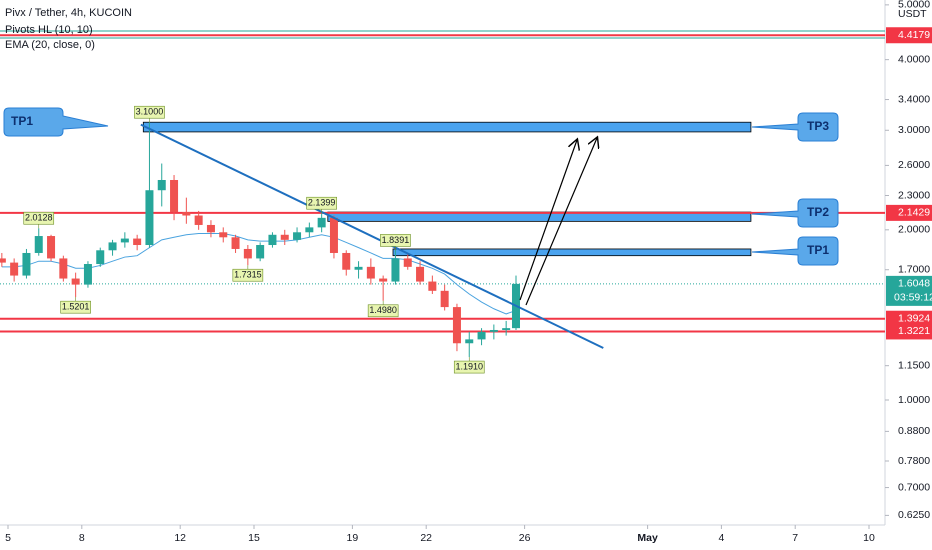  I want to click on x-tick-label: 8, so click(82, 538).